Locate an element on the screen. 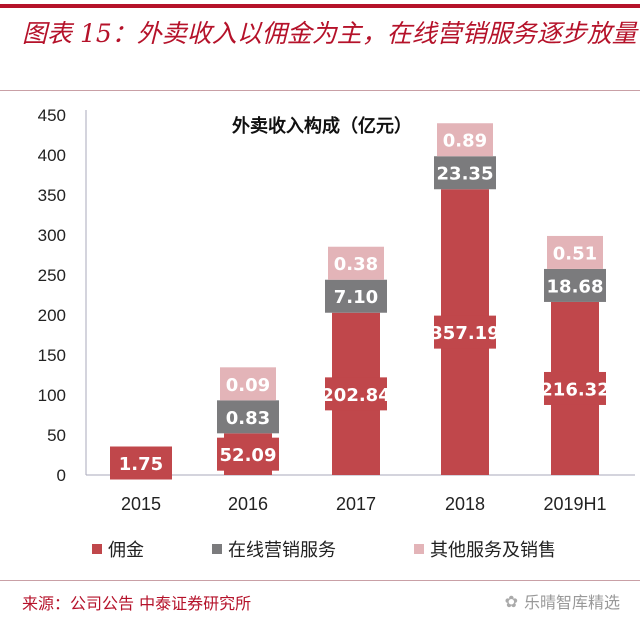  y-tick-label: 100 is located at coordinates (52, 395).